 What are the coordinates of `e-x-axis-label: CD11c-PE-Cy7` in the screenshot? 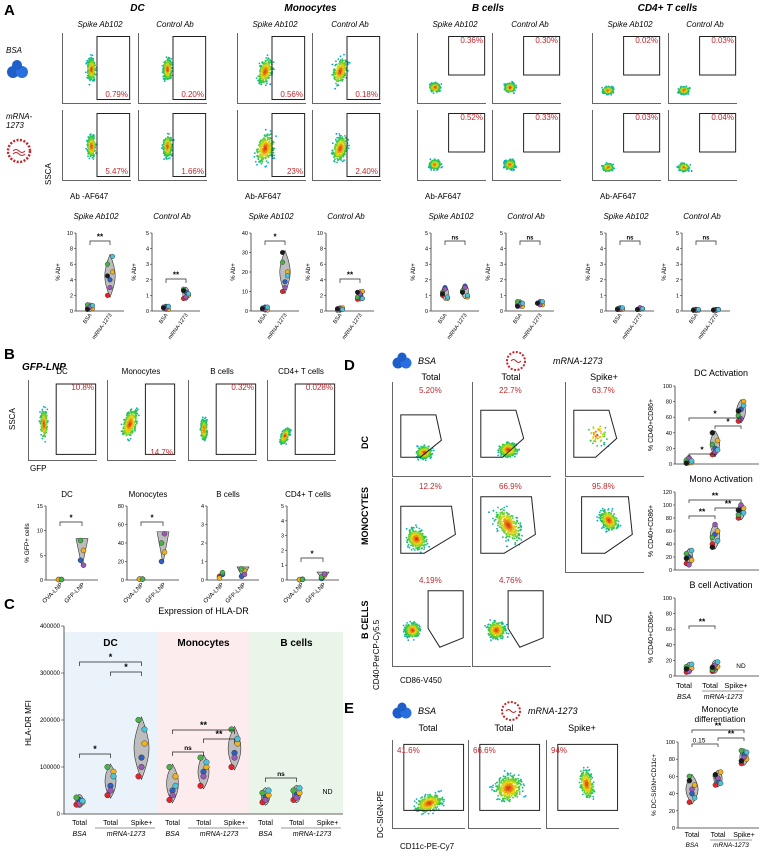 It's located at (427, 846).